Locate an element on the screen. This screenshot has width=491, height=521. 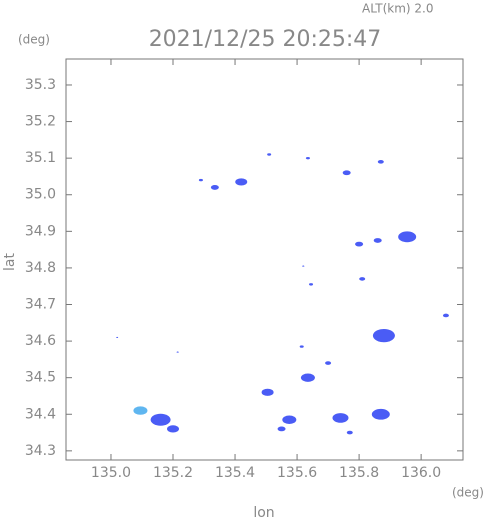
y-tick-label: 35.1 is located at coordinates (40, 158).